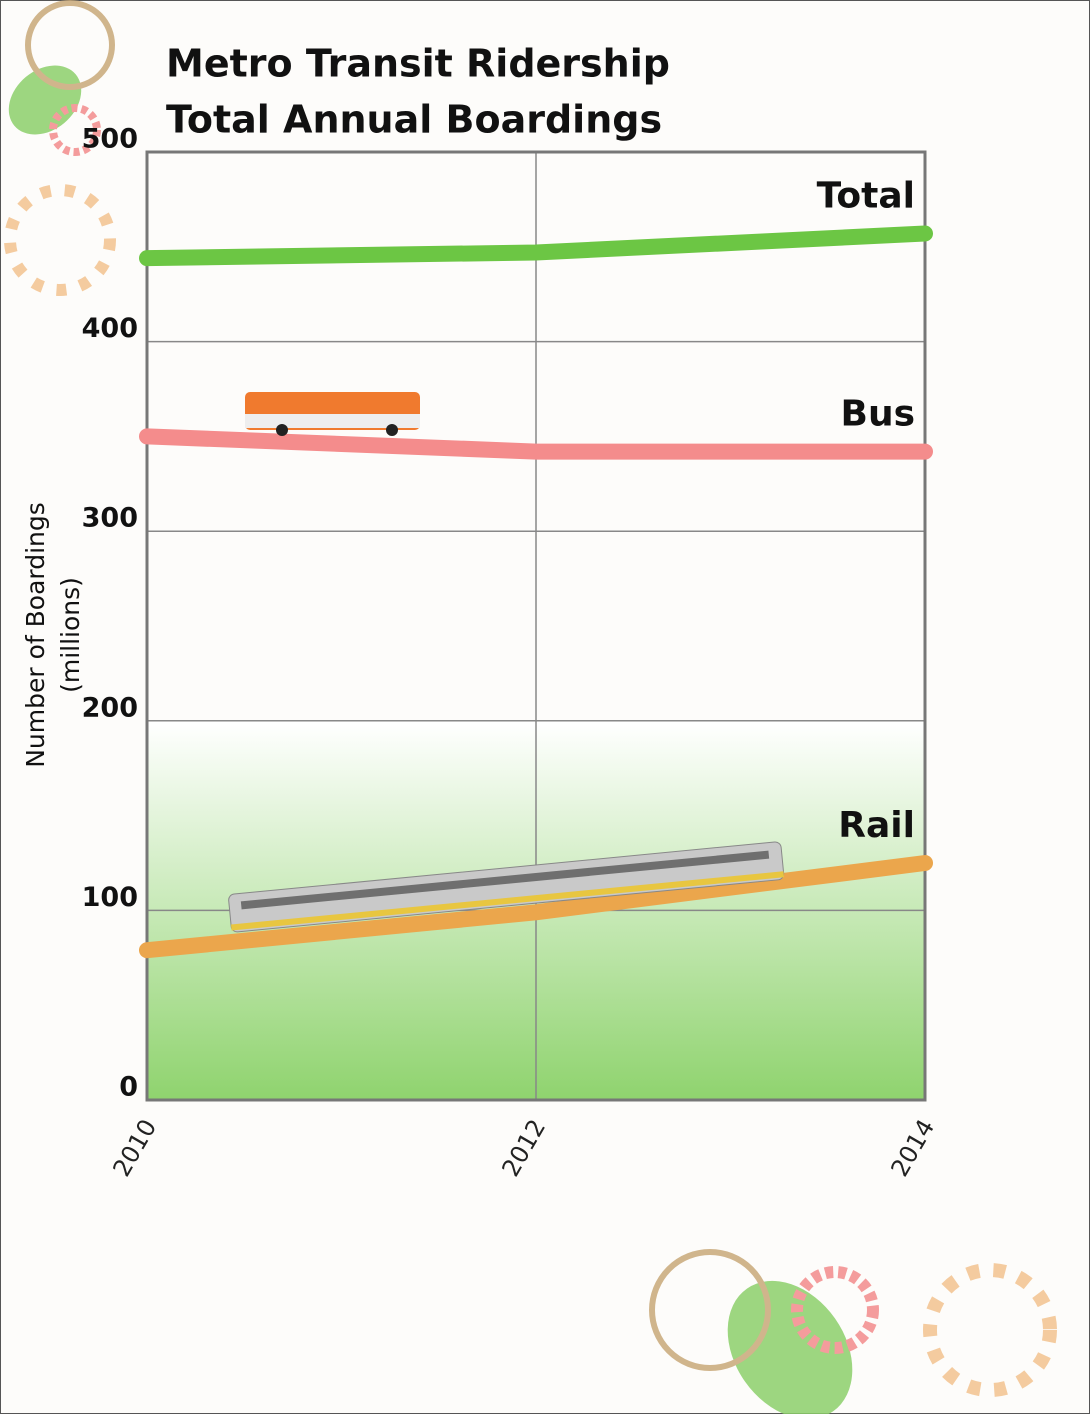  I want to click on chart-title: Metro Transit Ridership, so click(418, 64).